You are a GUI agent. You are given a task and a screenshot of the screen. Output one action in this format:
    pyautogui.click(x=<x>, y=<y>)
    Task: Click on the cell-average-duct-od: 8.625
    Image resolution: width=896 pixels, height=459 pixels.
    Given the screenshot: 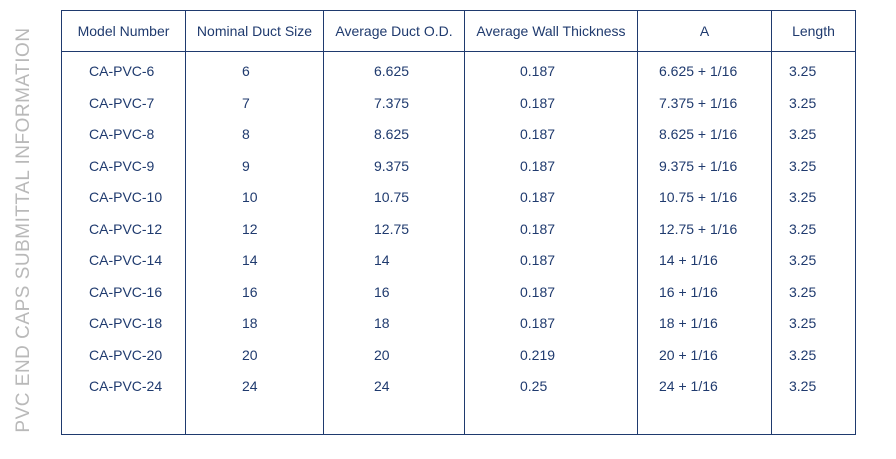 What is the action you would take?
    pyautogui.click(x=392, y=134)
    